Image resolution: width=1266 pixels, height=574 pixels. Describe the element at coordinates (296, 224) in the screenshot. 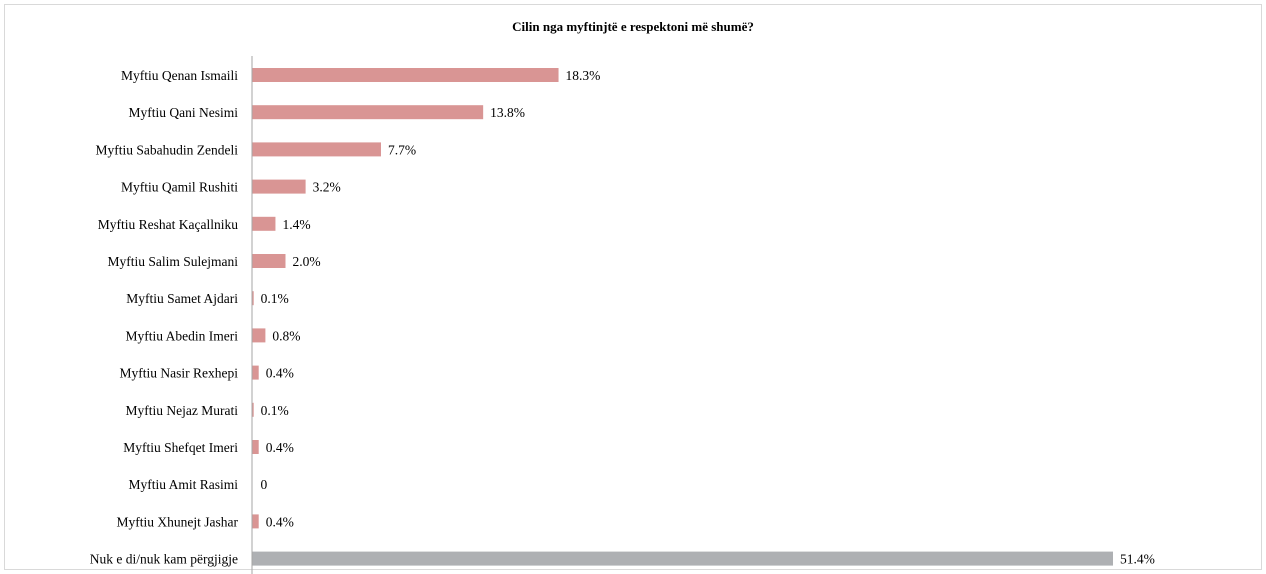

I see `data-label: 1.4%` at that location.